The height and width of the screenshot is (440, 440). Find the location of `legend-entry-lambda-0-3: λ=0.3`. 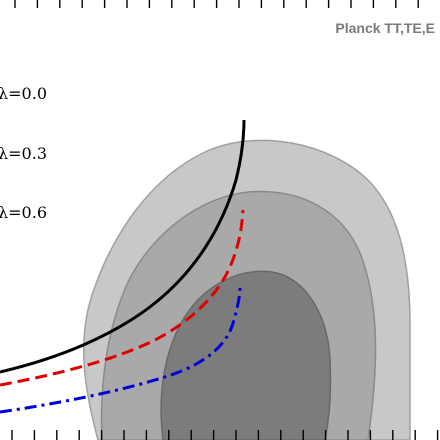

legend-entry-lambda-0-3: λ=0.3 is located at coordinates (23, 153).